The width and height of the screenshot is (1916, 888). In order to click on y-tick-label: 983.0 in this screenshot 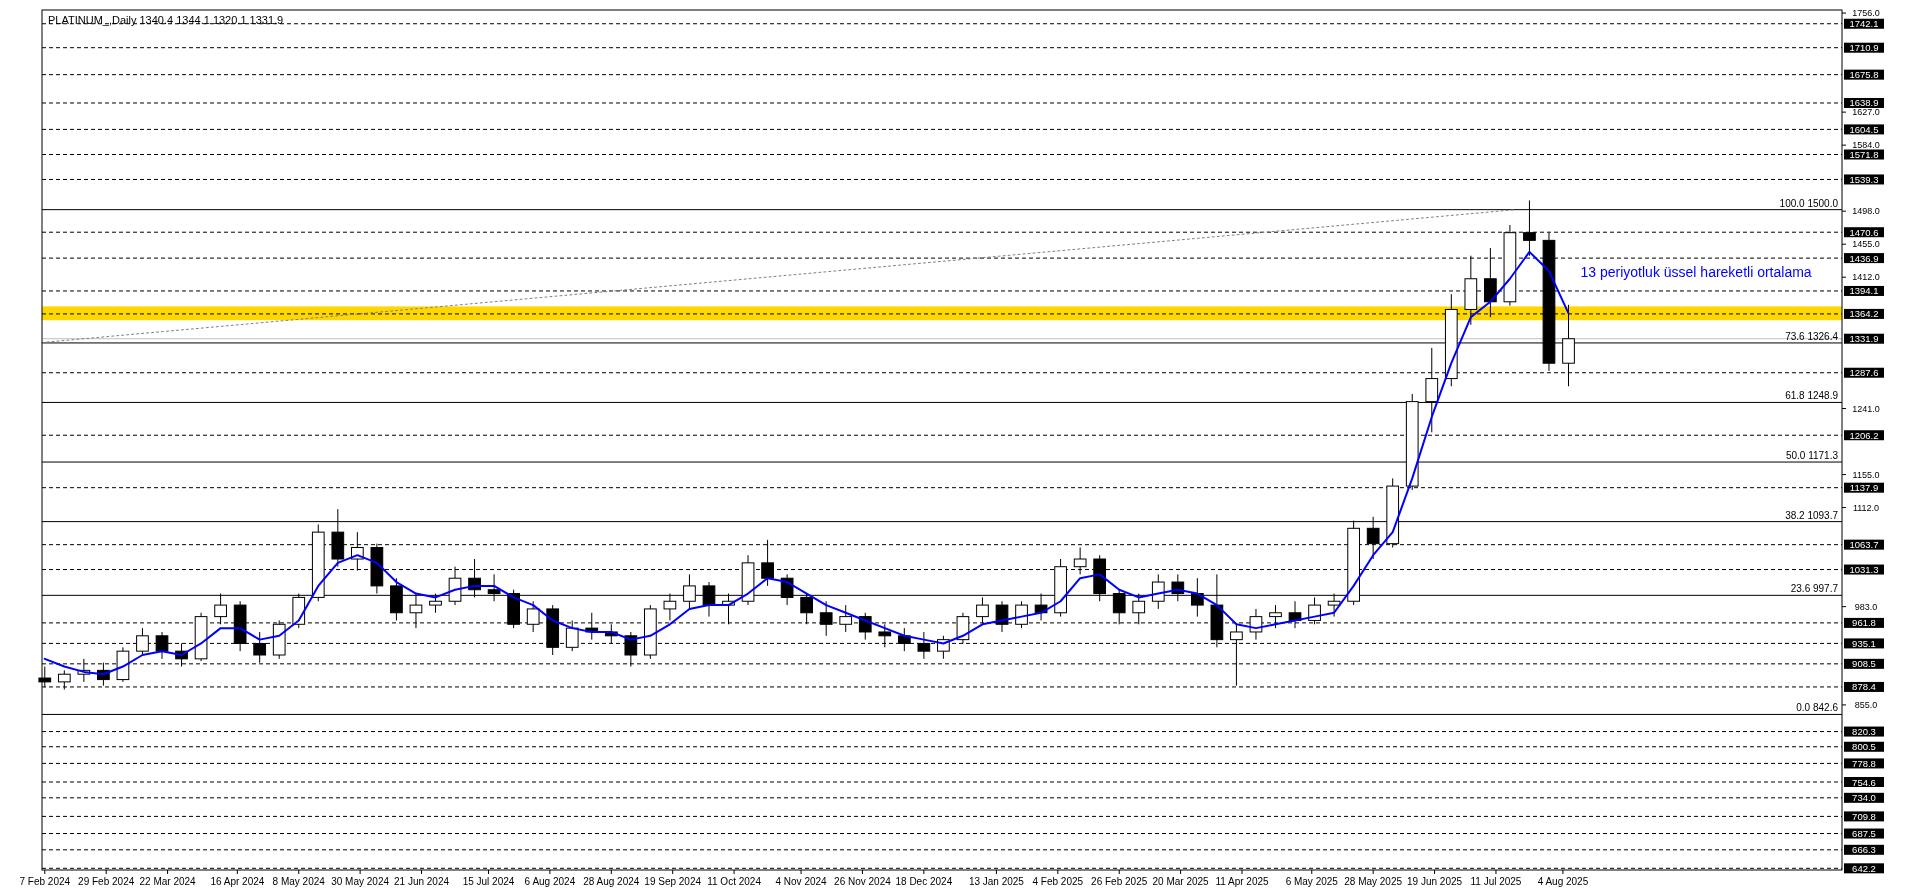, I will do `click(1866, 606)`.